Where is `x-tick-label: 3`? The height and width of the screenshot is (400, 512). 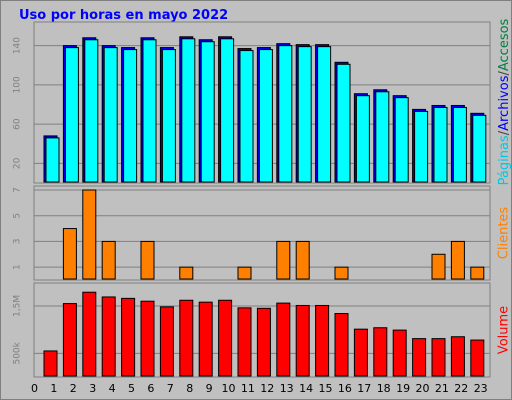
x-tick-label: 3 is located at coordinates (92, 388).